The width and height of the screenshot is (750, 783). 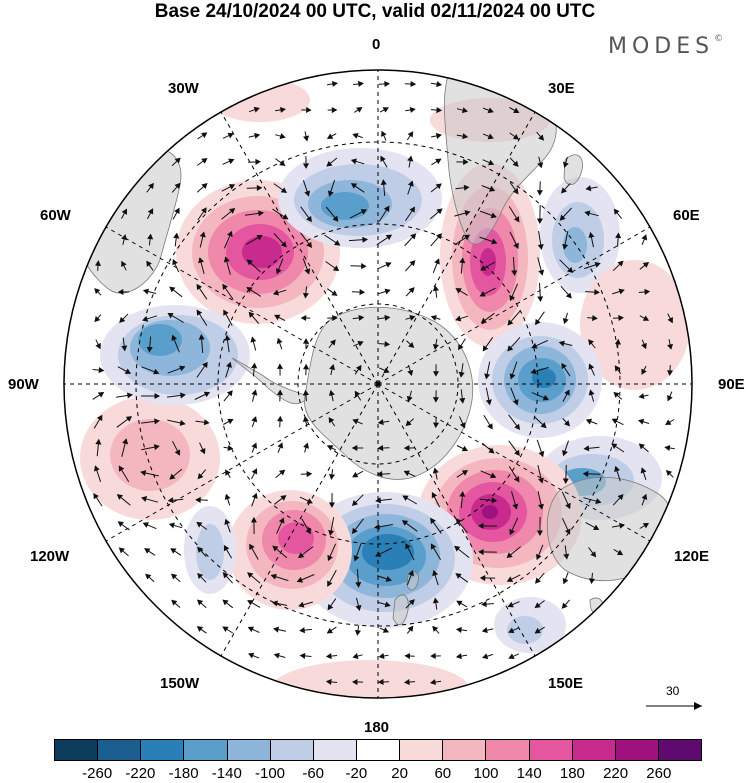 I want to click on negative-anomaly-indian-south, so click(x=540, y=380).